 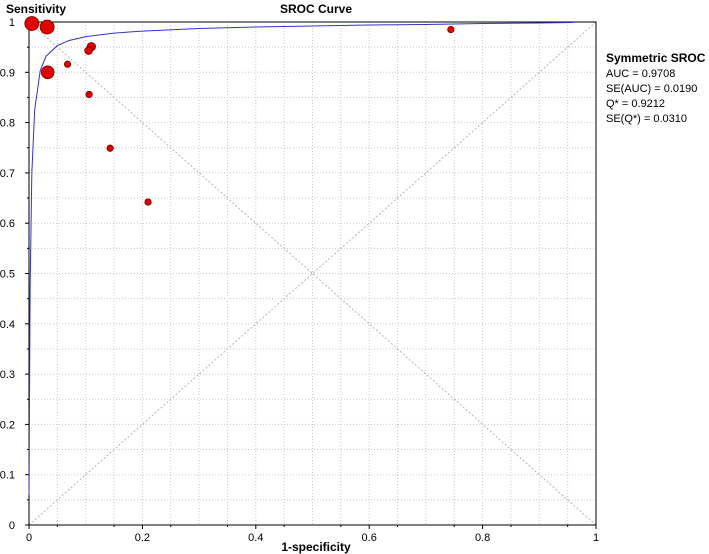 I want to click on annotation-q-star: Q* = 0.9212, so click(x=635, y=104).